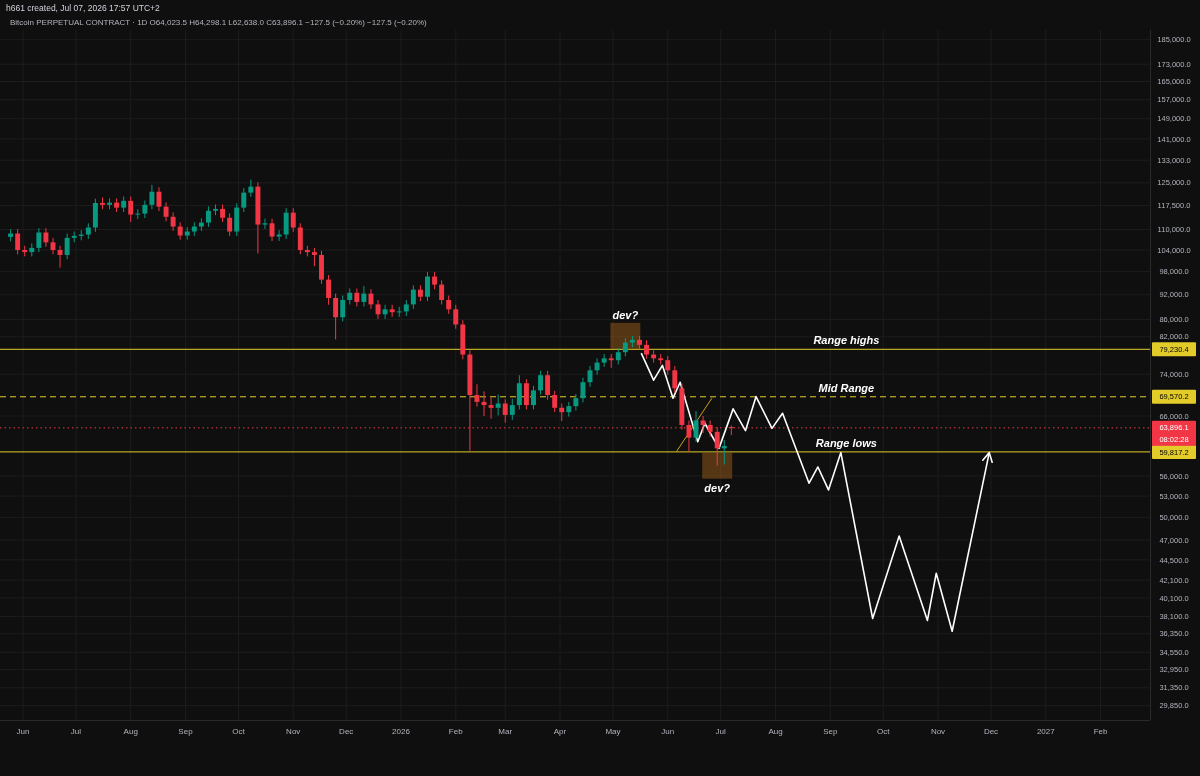 The height and width of the screenshot is (776, 1200). What do you see at coordinates (846, 442) in the screenshot?
I see `ref-line-label: Range lows` at bounding box center [846, 442].